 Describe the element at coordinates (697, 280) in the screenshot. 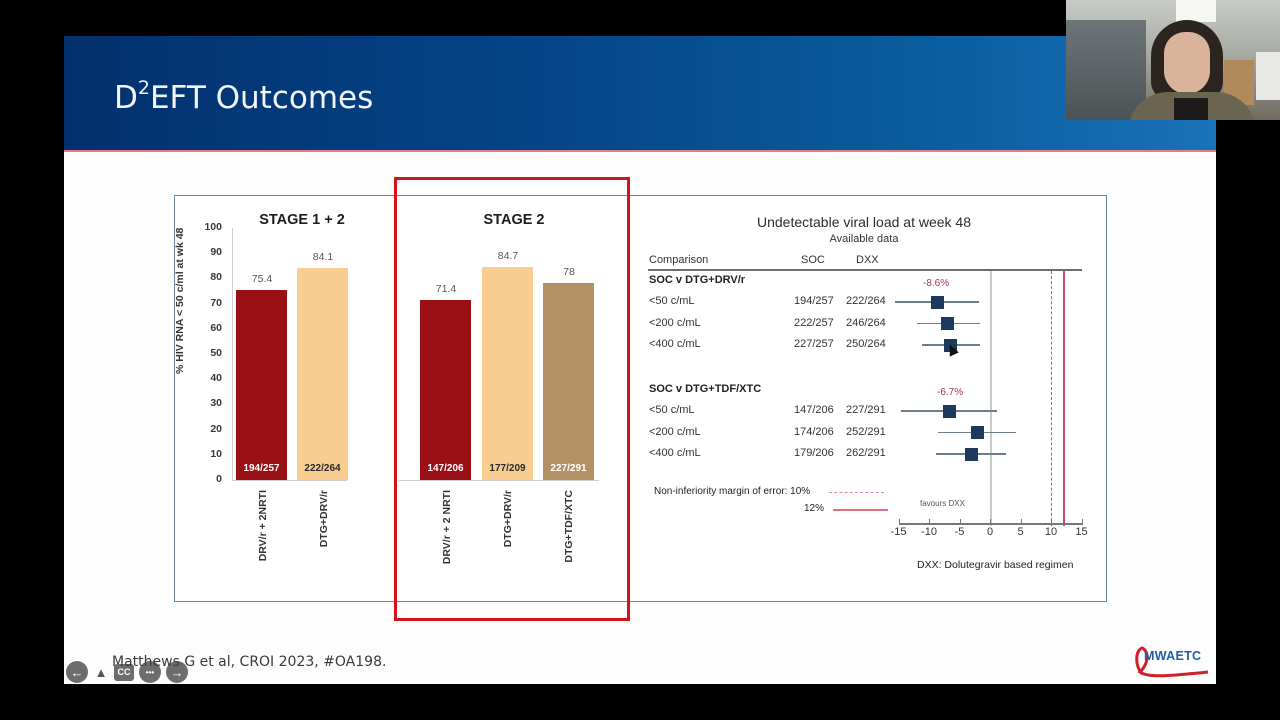

I see `forest-group-label: SOC v DTG+DRV/r` at that location.